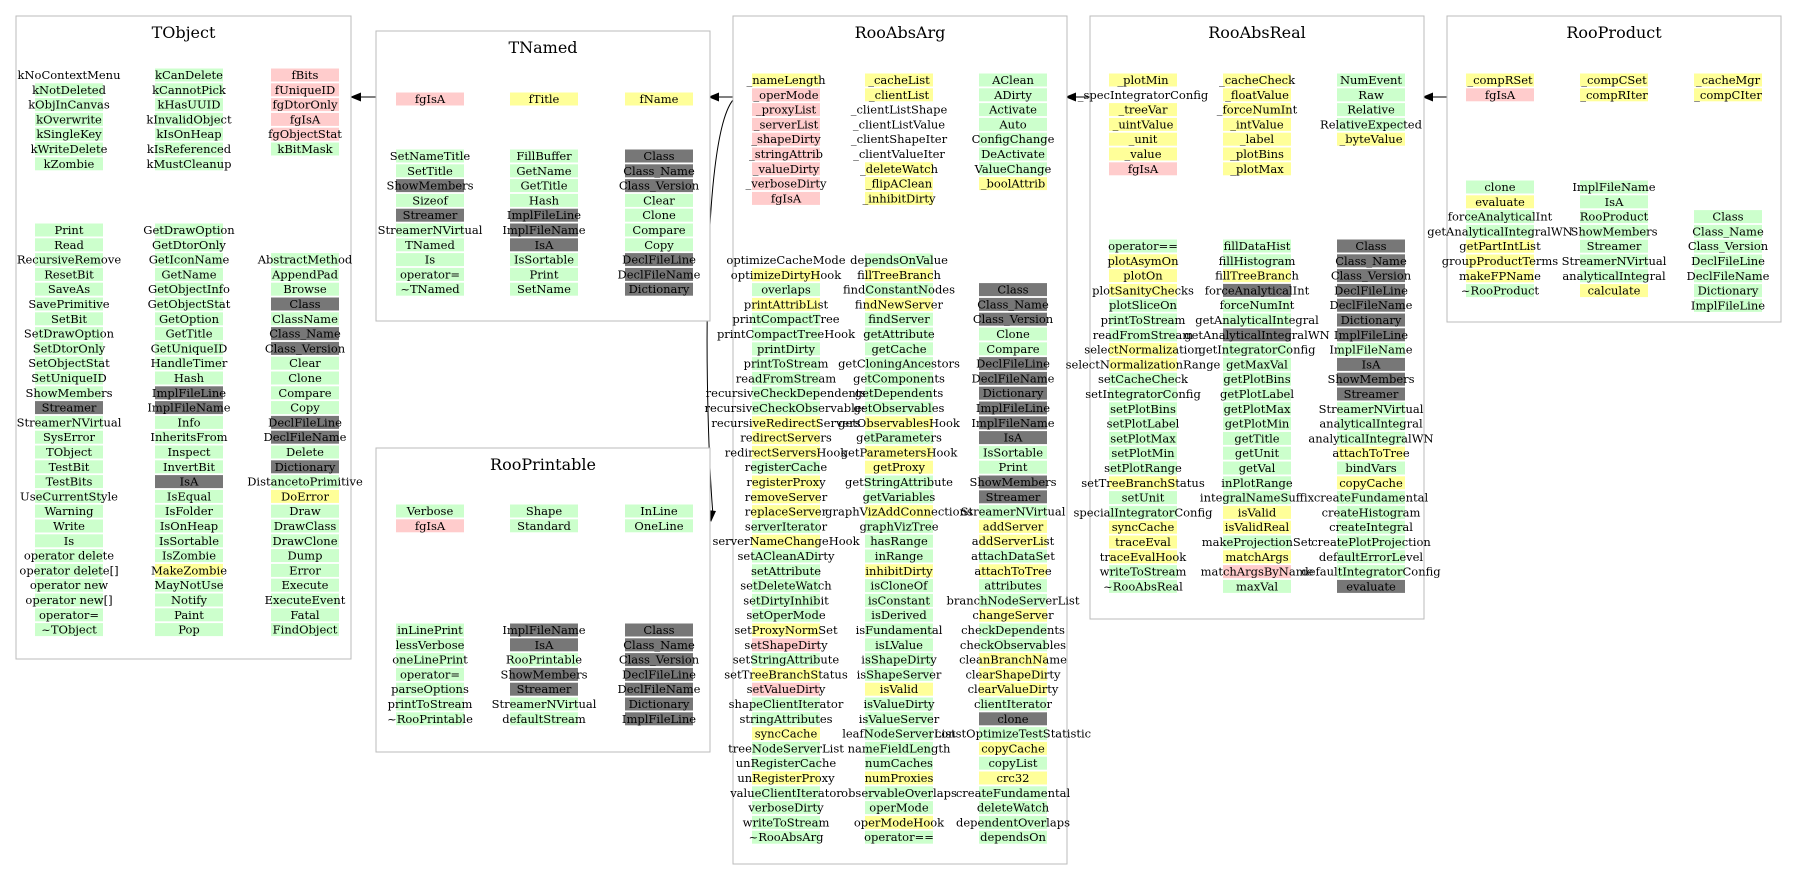 The height and width of the screenshot is (892, 1795). I want to click on member-cell: dependsOn, so click(1013, 837).